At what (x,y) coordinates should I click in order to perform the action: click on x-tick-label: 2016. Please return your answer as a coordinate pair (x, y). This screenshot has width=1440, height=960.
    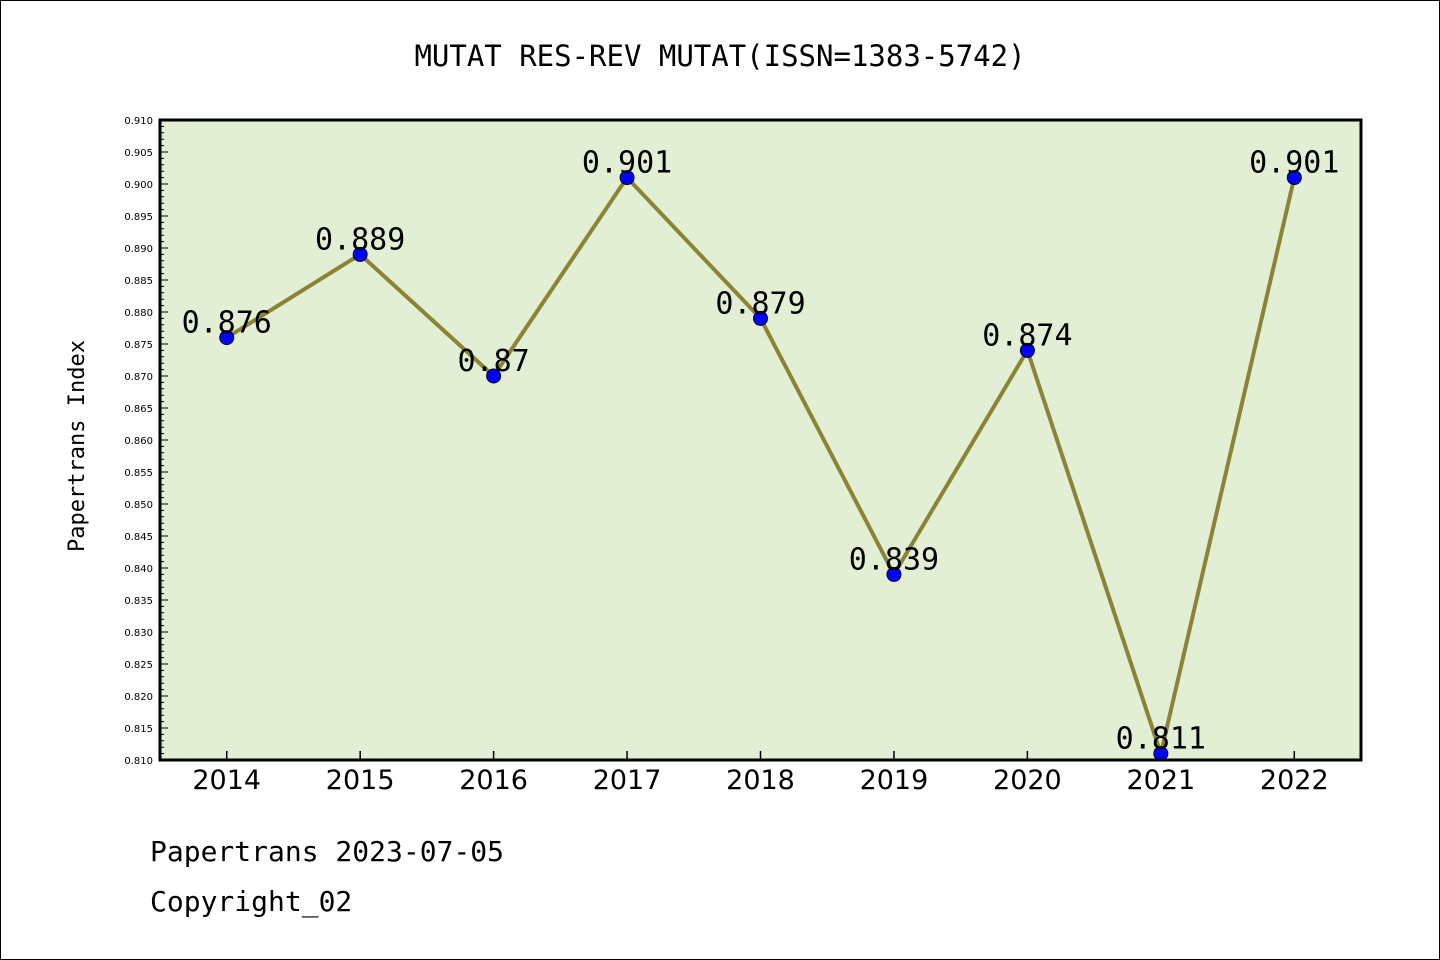
    Looking at the image, I should click on (493, 780).